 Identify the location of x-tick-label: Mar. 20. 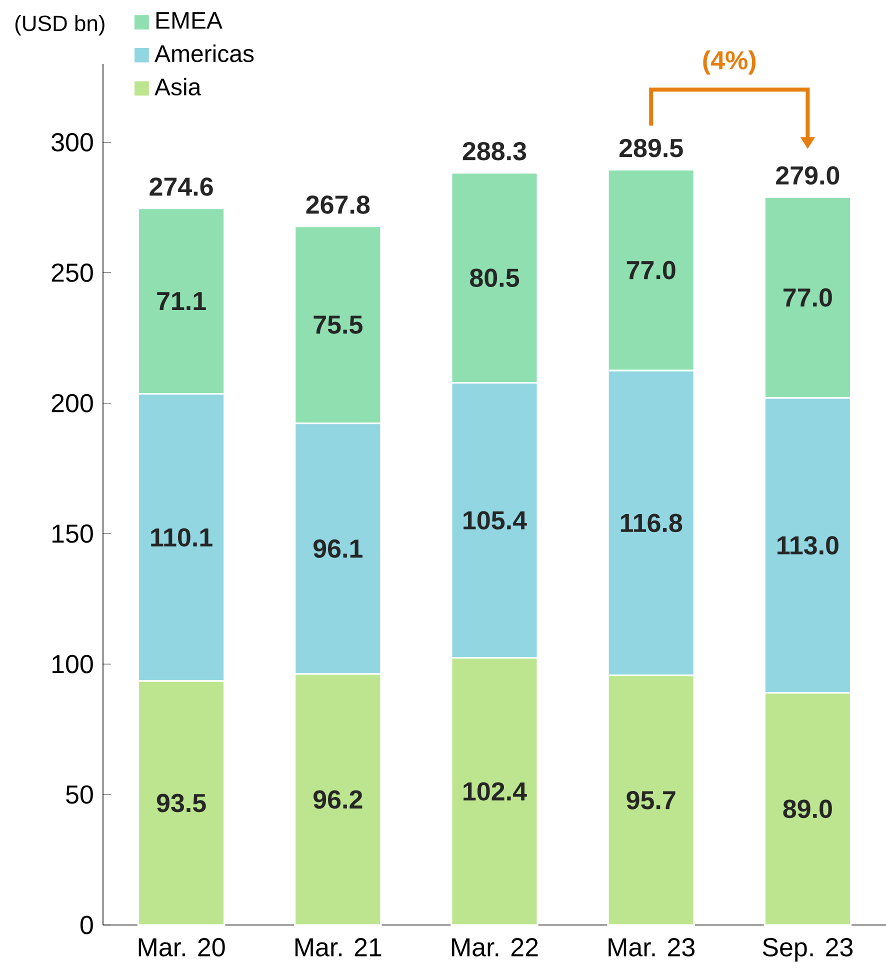
(181, 947).